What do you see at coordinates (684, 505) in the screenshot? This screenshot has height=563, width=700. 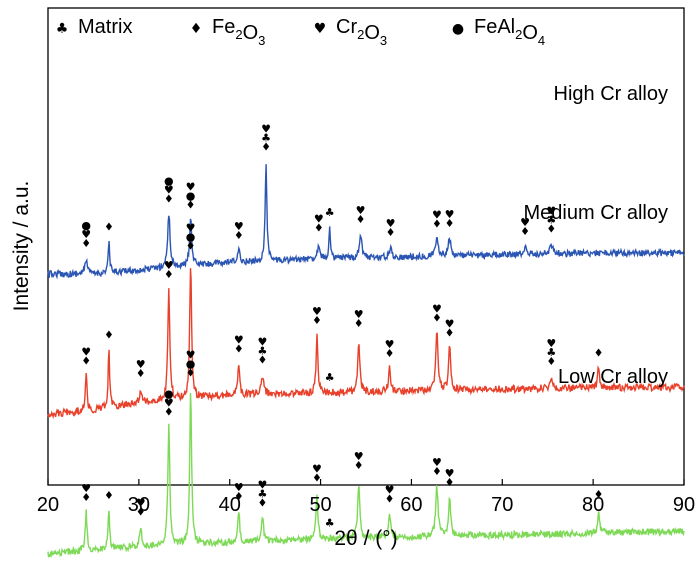 I see `x-tick-label: 90` at bounding box center [684, 505].